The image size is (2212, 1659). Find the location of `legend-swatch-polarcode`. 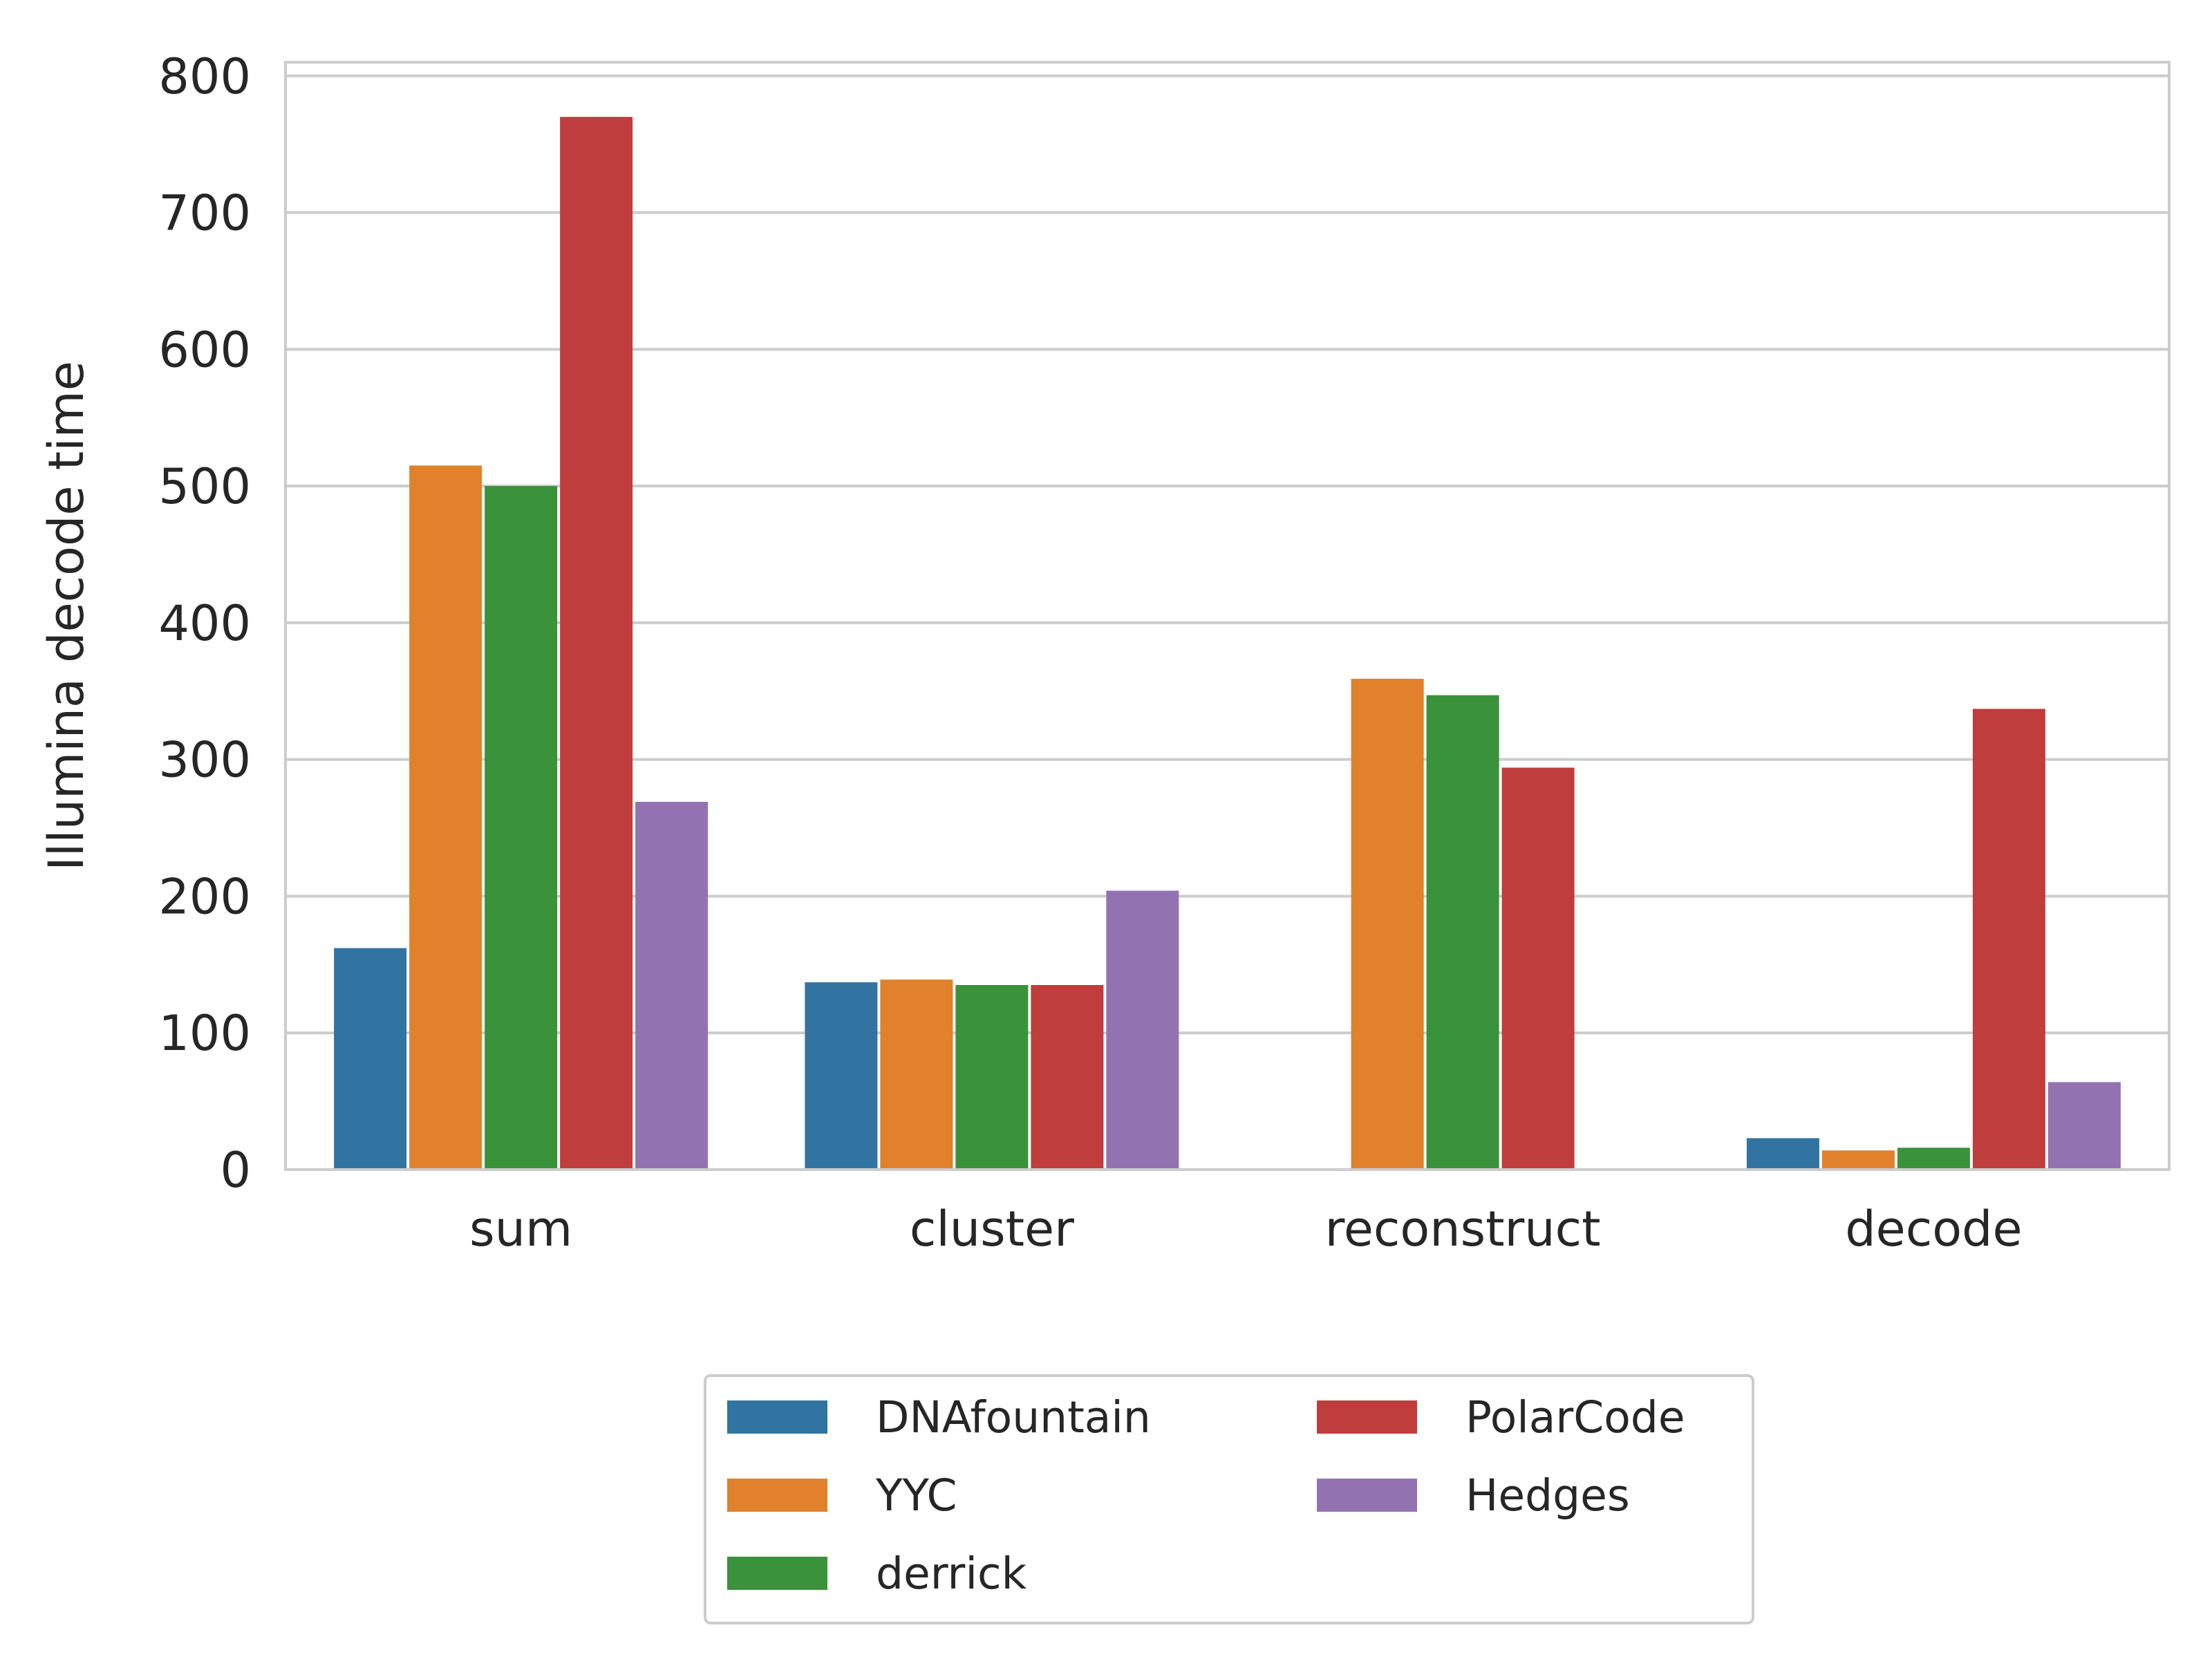

legend-swatch-polarcode is located at coordinates (1367, 1417).